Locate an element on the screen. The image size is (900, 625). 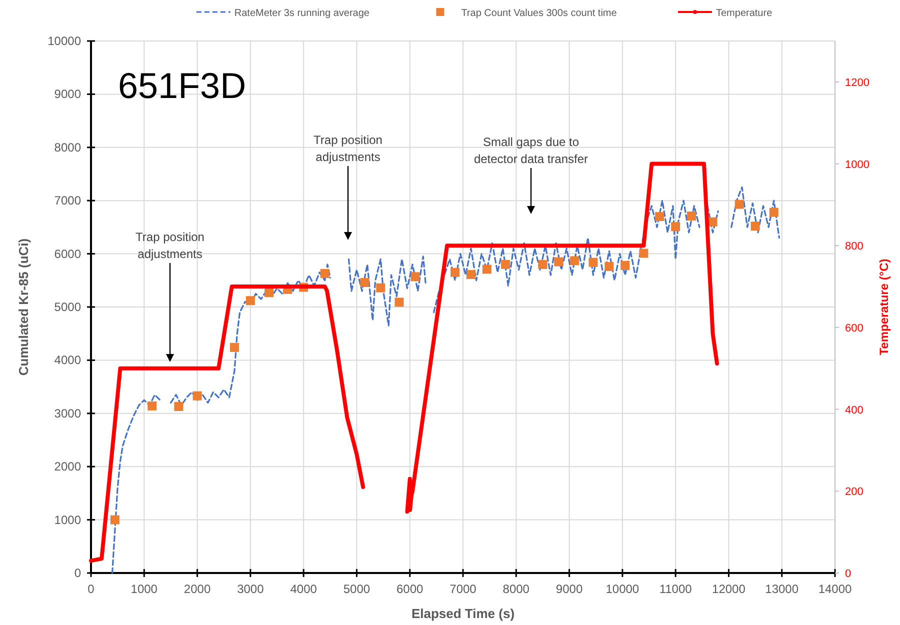
y-axis-title: Cumulated Kr-85 (uCi) is located at coordinates (23, 307).